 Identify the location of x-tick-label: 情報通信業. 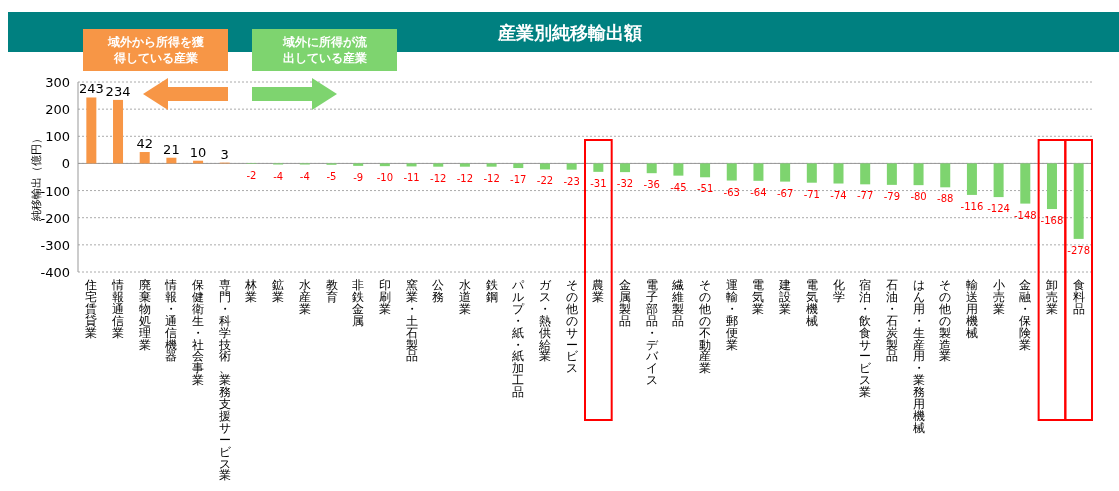
(118, 309).